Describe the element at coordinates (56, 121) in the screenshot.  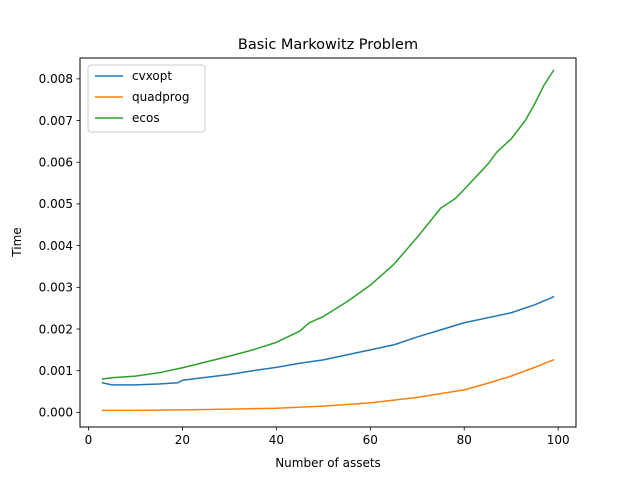
I see `y-tick-label: 0.007` at that location.